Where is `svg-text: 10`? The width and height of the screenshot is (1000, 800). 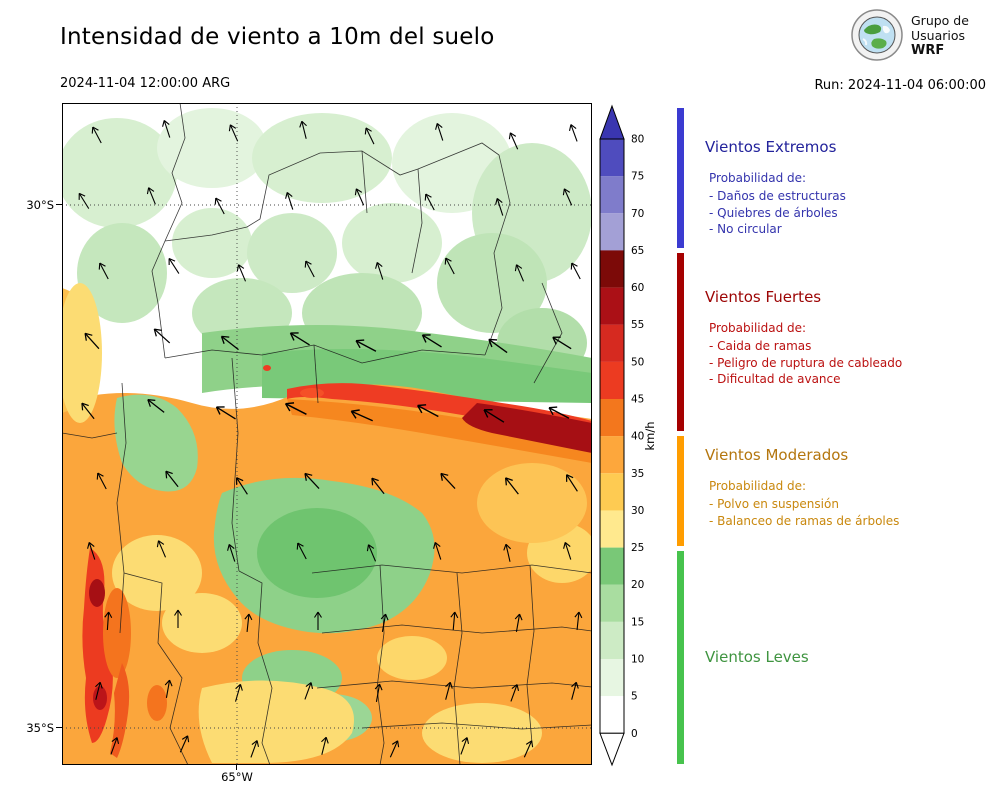 svg-text: 10 is located at coordinates (637, 660).